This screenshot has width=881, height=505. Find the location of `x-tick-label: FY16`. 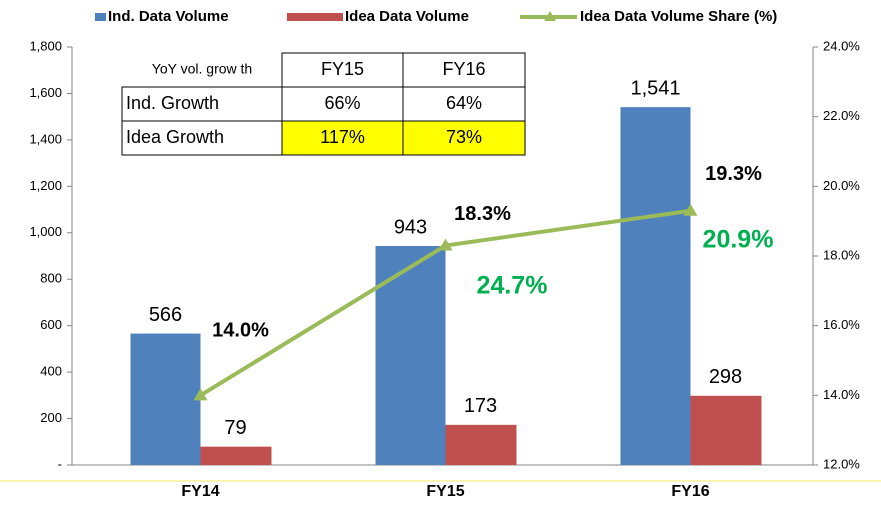

x-tick-label: FY16 is located at coordinates (690, 491).